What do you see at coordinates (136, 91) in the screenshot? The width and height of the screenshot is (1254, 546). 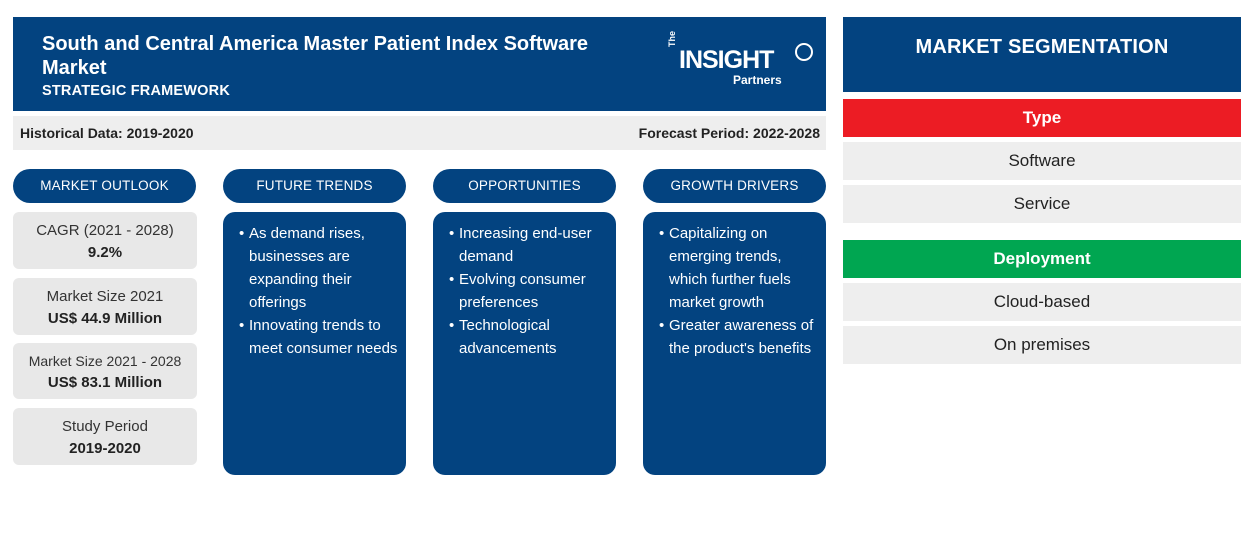 I see `page-subtitle: STRATEGIC FRAMEWORK` at bounding box center [136, 91].